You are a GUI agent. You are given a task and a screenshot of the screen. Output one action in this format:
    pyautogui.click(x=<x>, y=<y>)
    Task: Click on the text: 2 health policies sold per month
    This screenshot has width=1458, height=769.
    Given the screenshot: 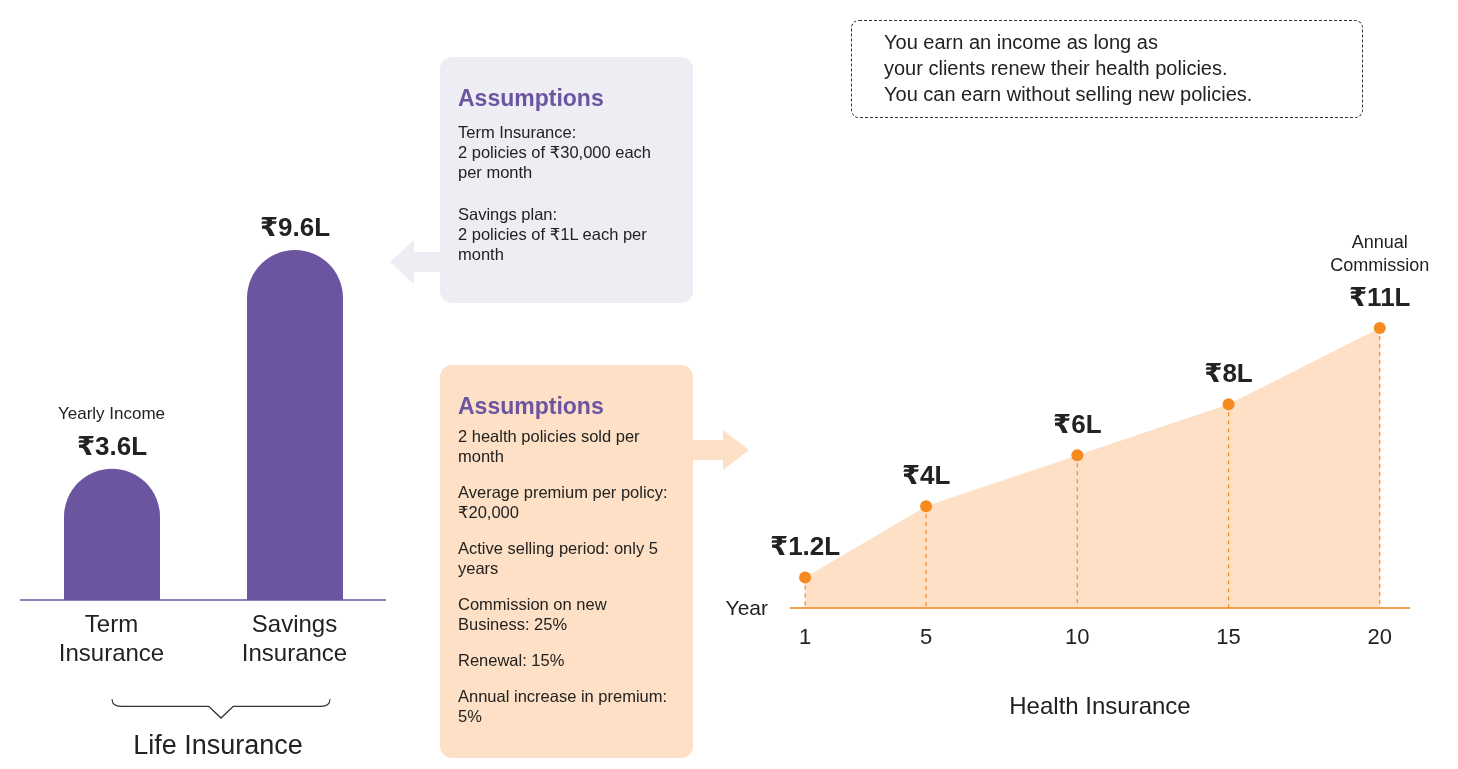 What is the action you would take?
    pyautogui.click(x=549, y=446)
    